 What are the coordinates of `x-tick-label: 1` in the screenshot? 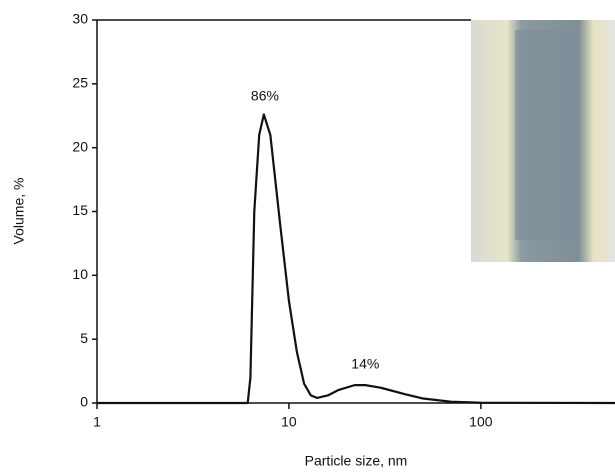 It's located at (97, 422).